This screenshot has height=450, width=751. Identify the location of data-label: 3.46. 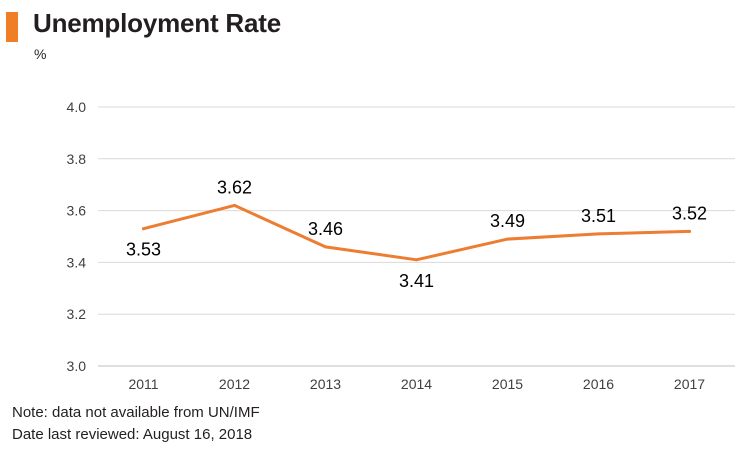
(325, 229).